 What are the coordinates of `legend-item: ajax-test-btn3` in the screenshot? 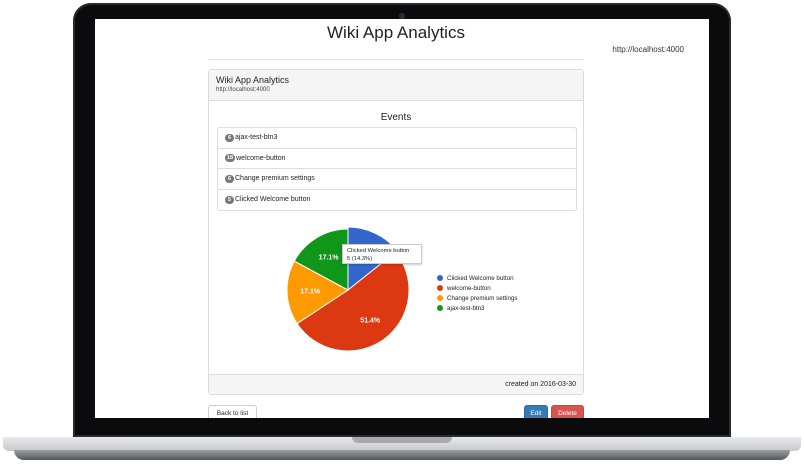 It's located at (477, 308).